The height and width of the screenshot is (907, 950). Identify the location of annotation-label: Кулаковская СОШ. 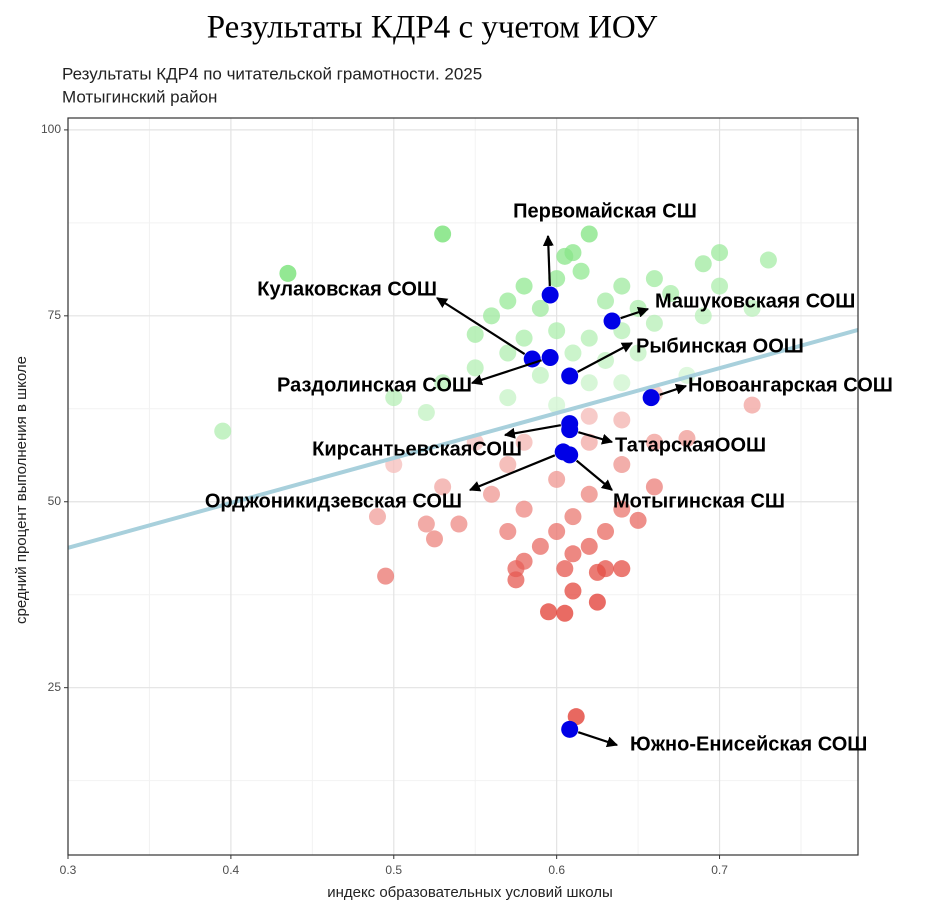
(347, 289).